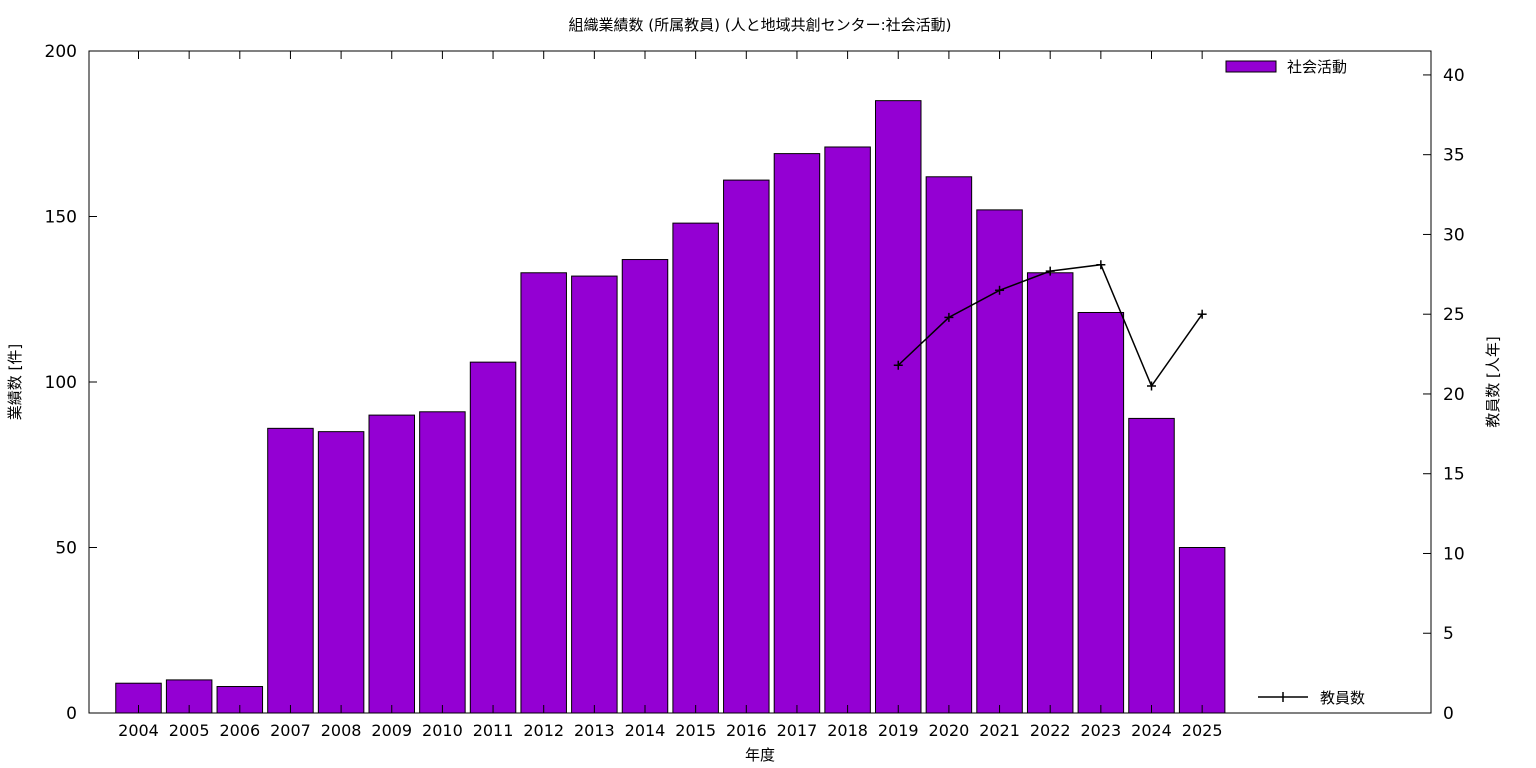 This screenshot has width=1536, height=768. I want to click on point-2019, so click(898, 365).